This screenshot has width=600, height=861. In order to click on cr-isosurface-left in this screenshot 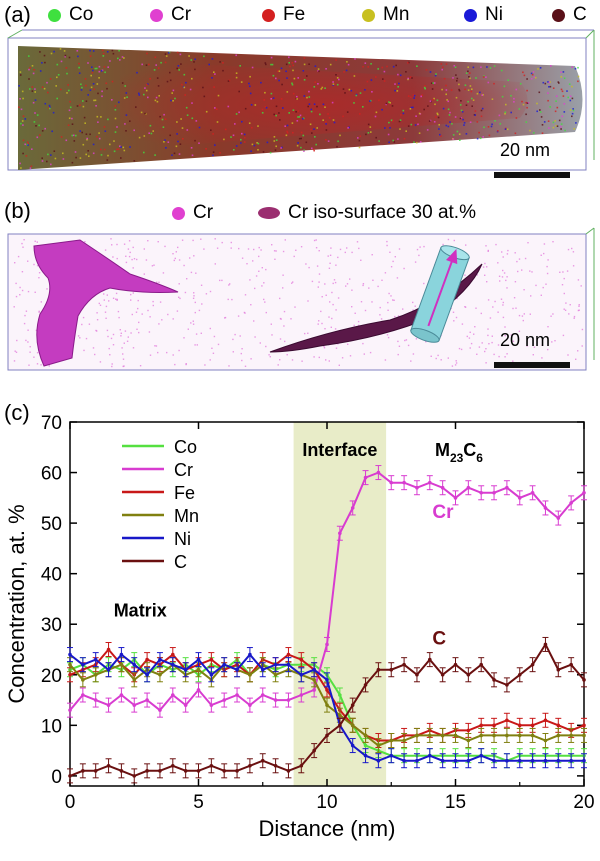, I will do `click(106, 303)`.